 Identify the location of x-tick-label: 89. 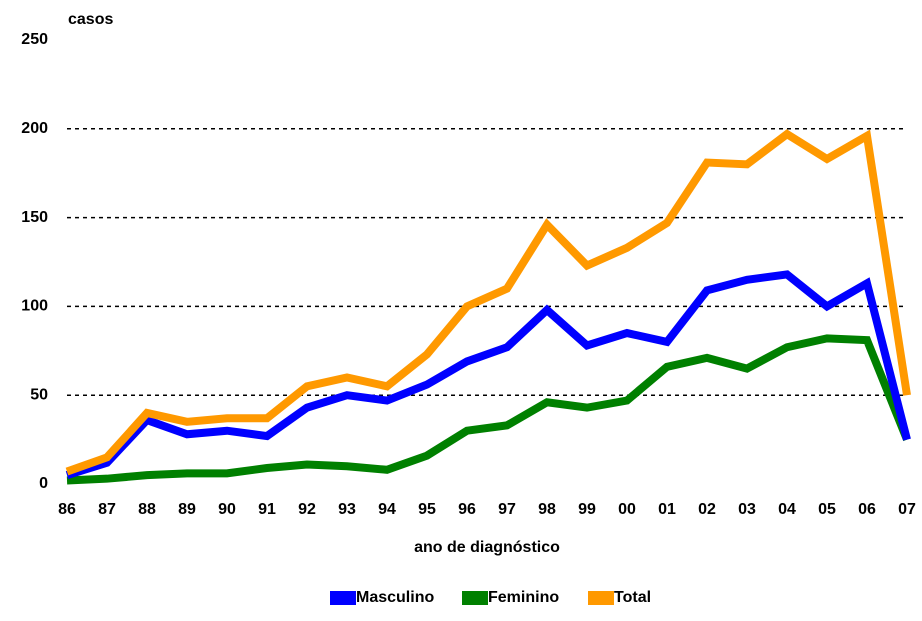
(187, 509).